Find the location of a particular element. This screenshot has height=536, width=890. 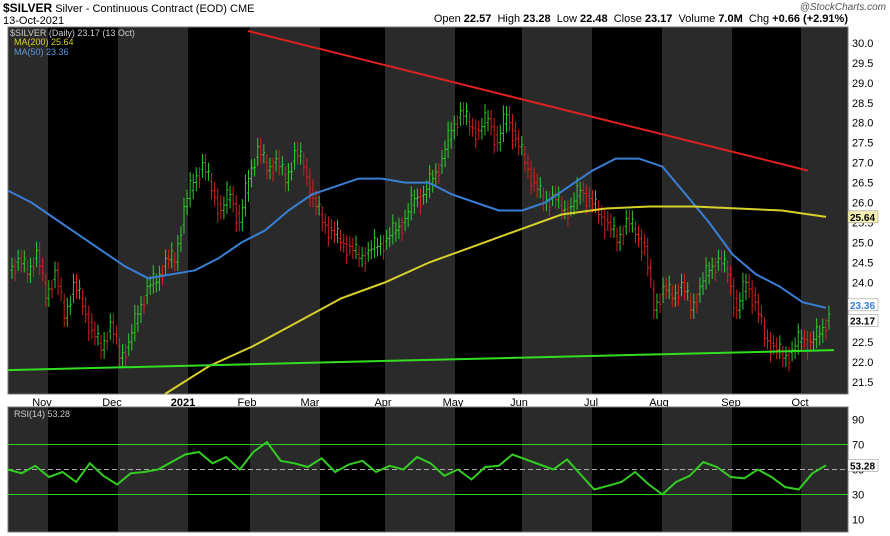

close-badge: 23.17 is located at coordinates (862, 321).